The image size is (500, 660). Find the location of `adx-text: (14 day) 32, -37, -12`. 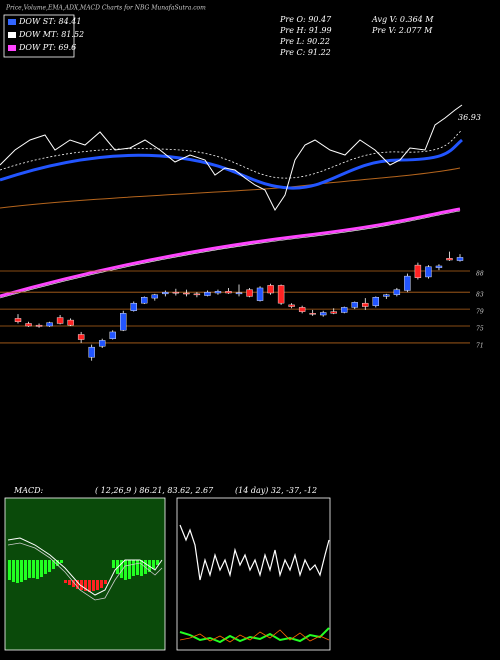

adx-text: (14 day) 32, -37, -12 is located at coordinates (276, 490).